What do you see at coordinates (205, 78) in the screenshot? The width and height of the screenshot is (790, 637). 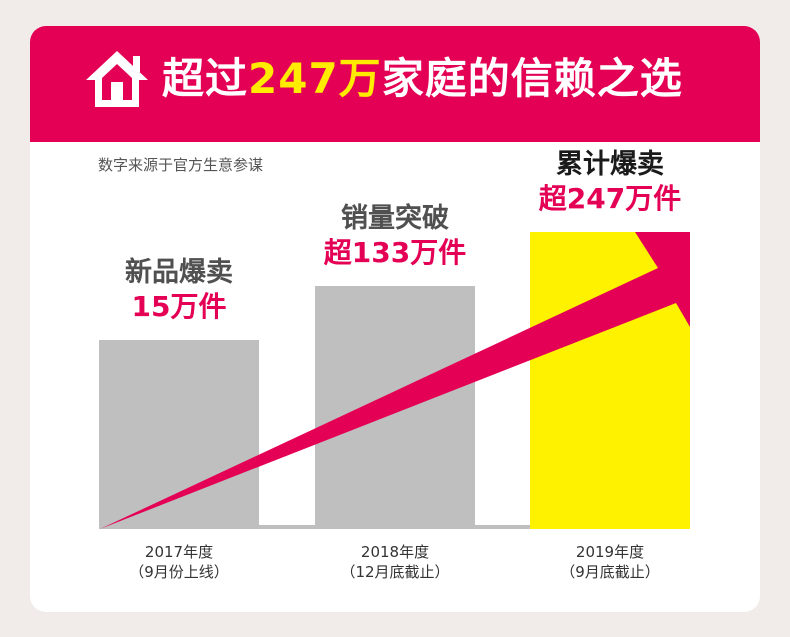 I see `title-prefix: 超过` at bounding box center [205, 78].